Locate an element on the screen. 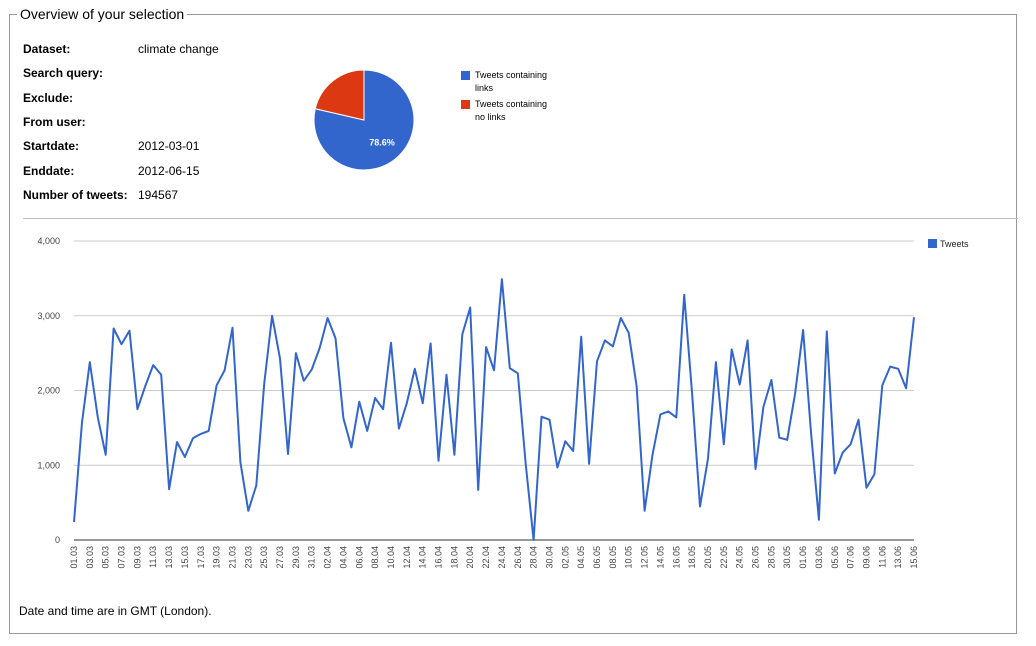  x-tick-label: 13.06 is located at coordinates (898, 557).